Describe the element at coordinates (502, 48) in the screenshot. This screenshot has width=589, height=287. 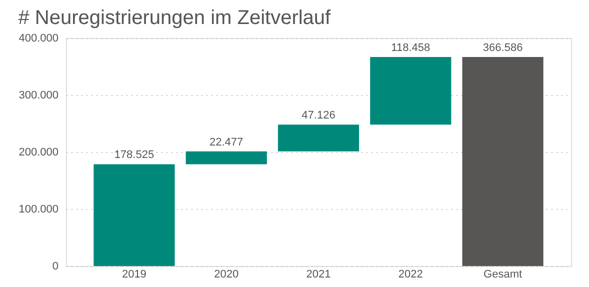
I see `data-label: 366.586` at that location.